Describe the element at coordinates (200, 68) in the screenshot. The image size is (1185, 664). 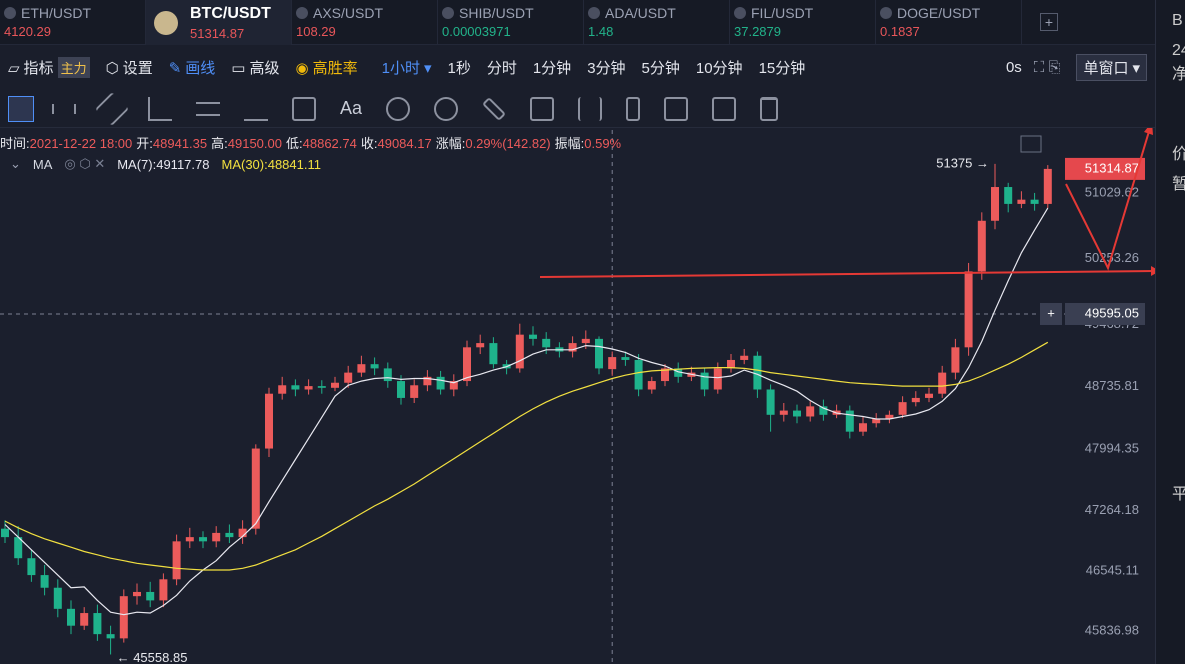
I see `draw: 画线` at that location.